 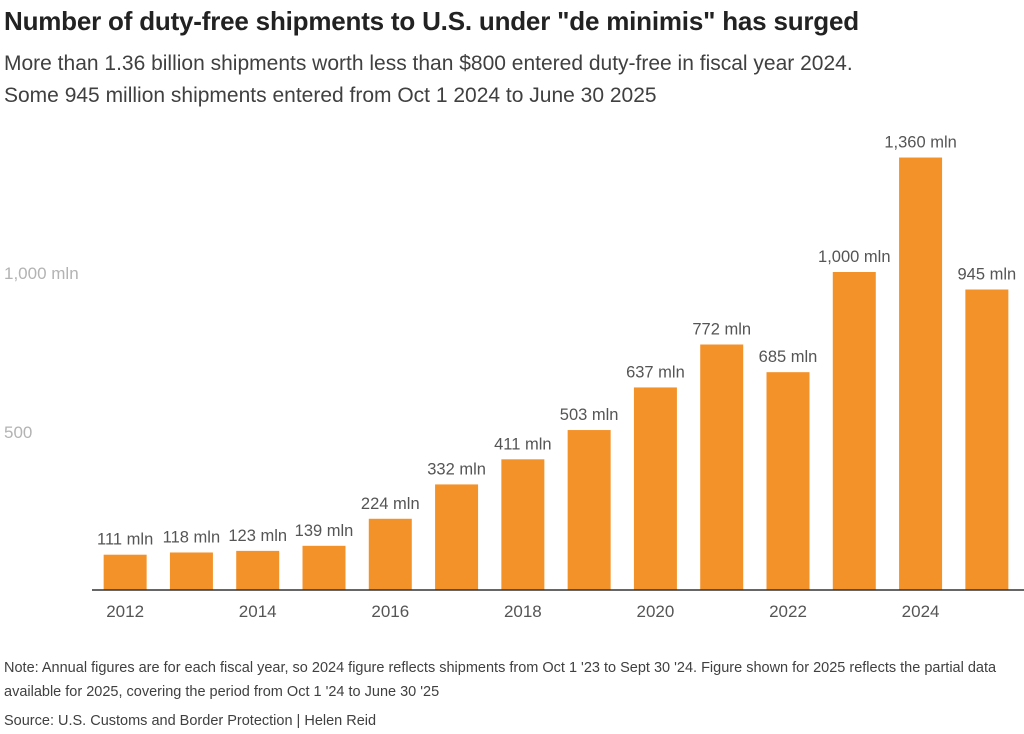 What do you see at coordinates (788, 611) in the screenshot?
I see `x-tick-label: 2022` at bounding box center [788, 611].